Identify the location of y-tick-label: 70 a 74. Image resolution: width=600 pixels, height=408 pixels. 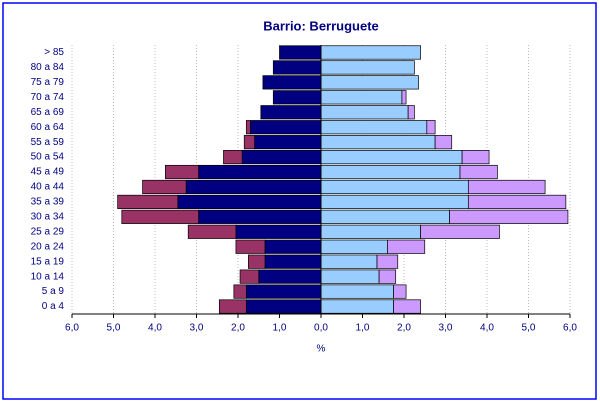
(48, 97).